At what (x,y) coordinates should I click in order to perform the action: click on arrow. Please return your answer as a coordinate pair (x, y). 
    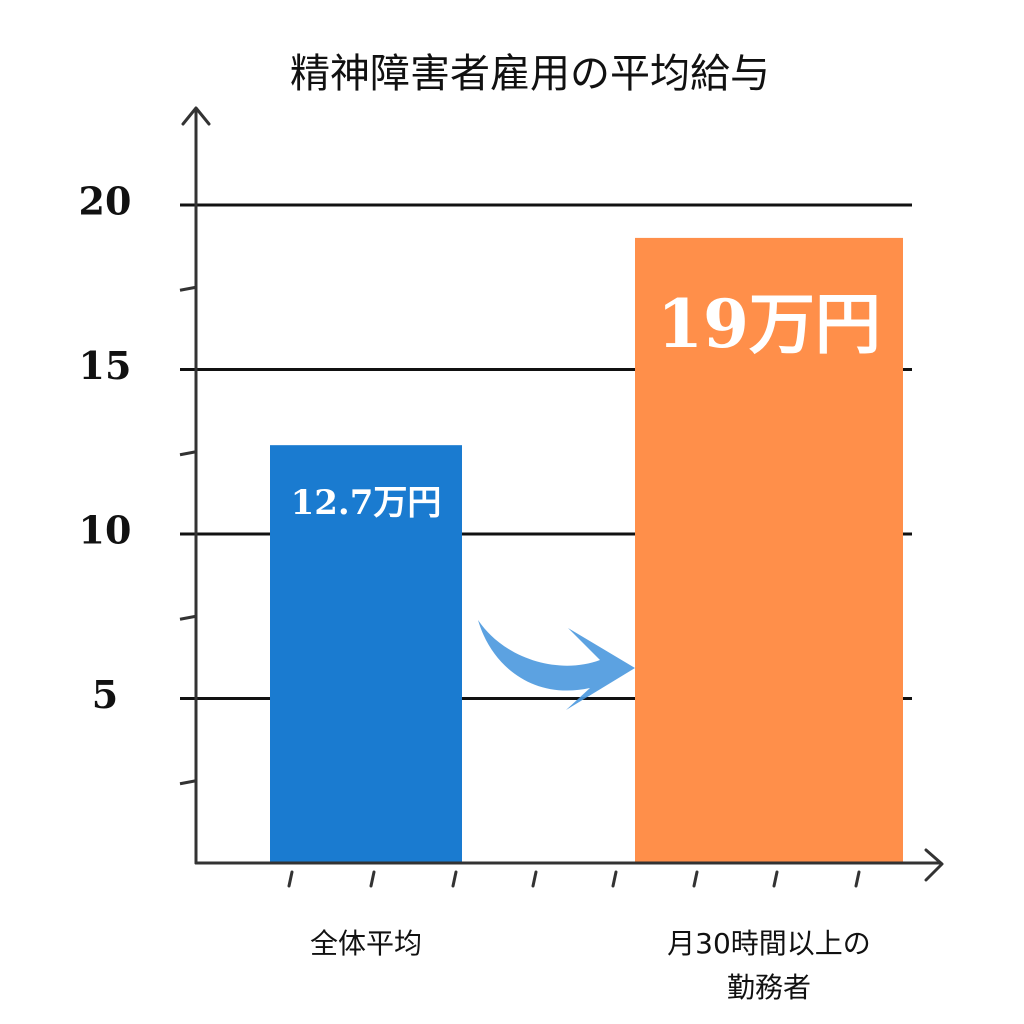
    Looking at the image, I should click on (556, 665).